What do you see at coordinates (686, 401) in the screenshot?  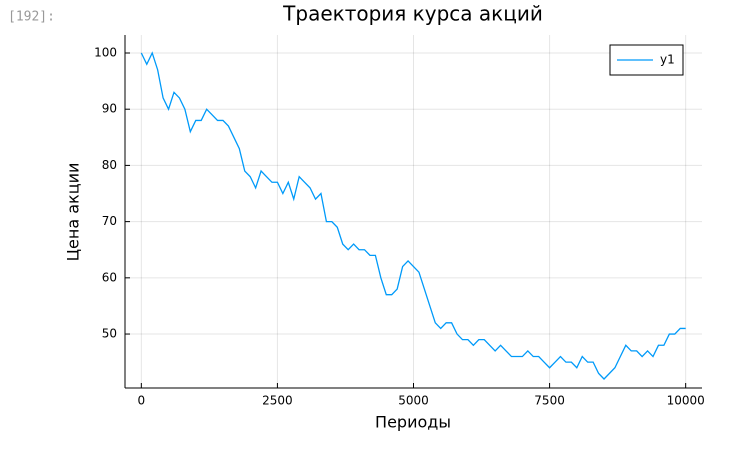 I see `x-tick-label: 10000` at bounding box center [686, 401].